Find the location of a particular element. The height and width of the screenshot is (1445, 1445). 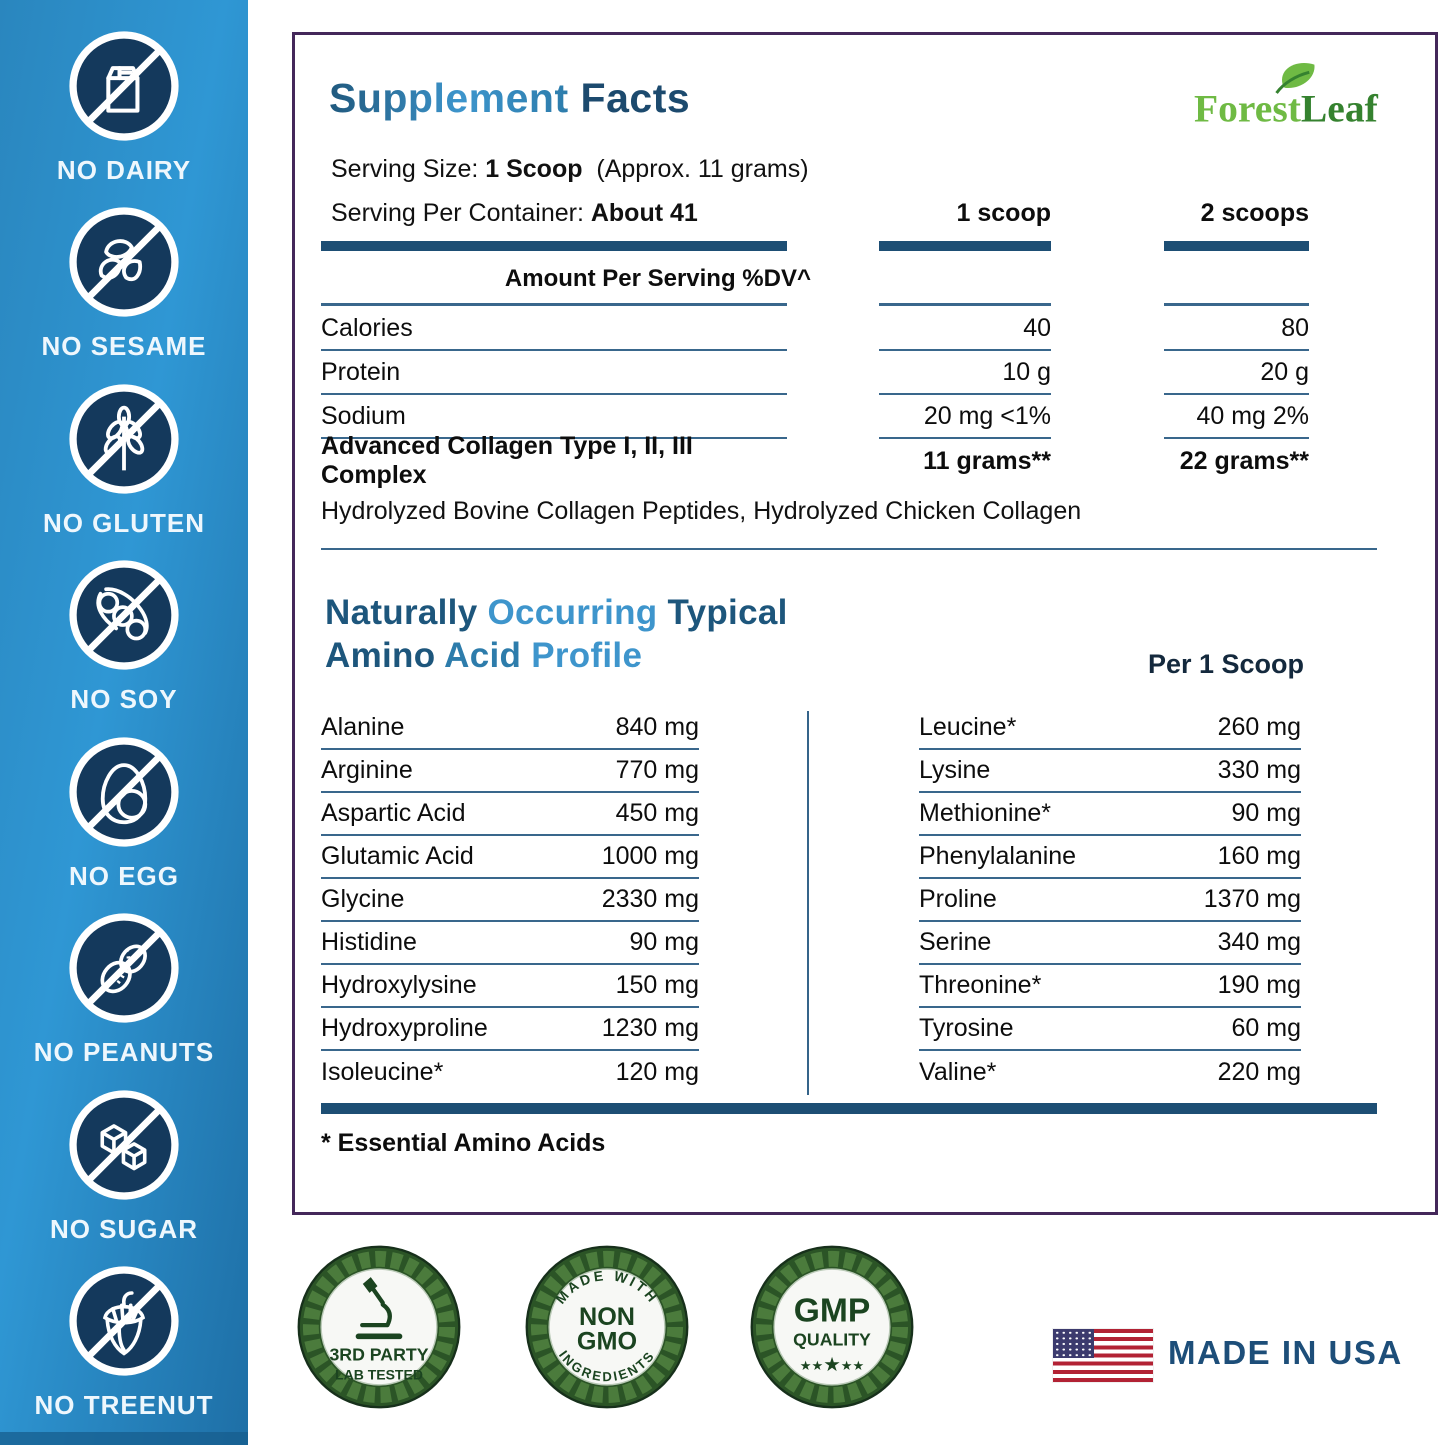

forestleaf-logo: ForestLeaf is located at coordinates (1301, 99).